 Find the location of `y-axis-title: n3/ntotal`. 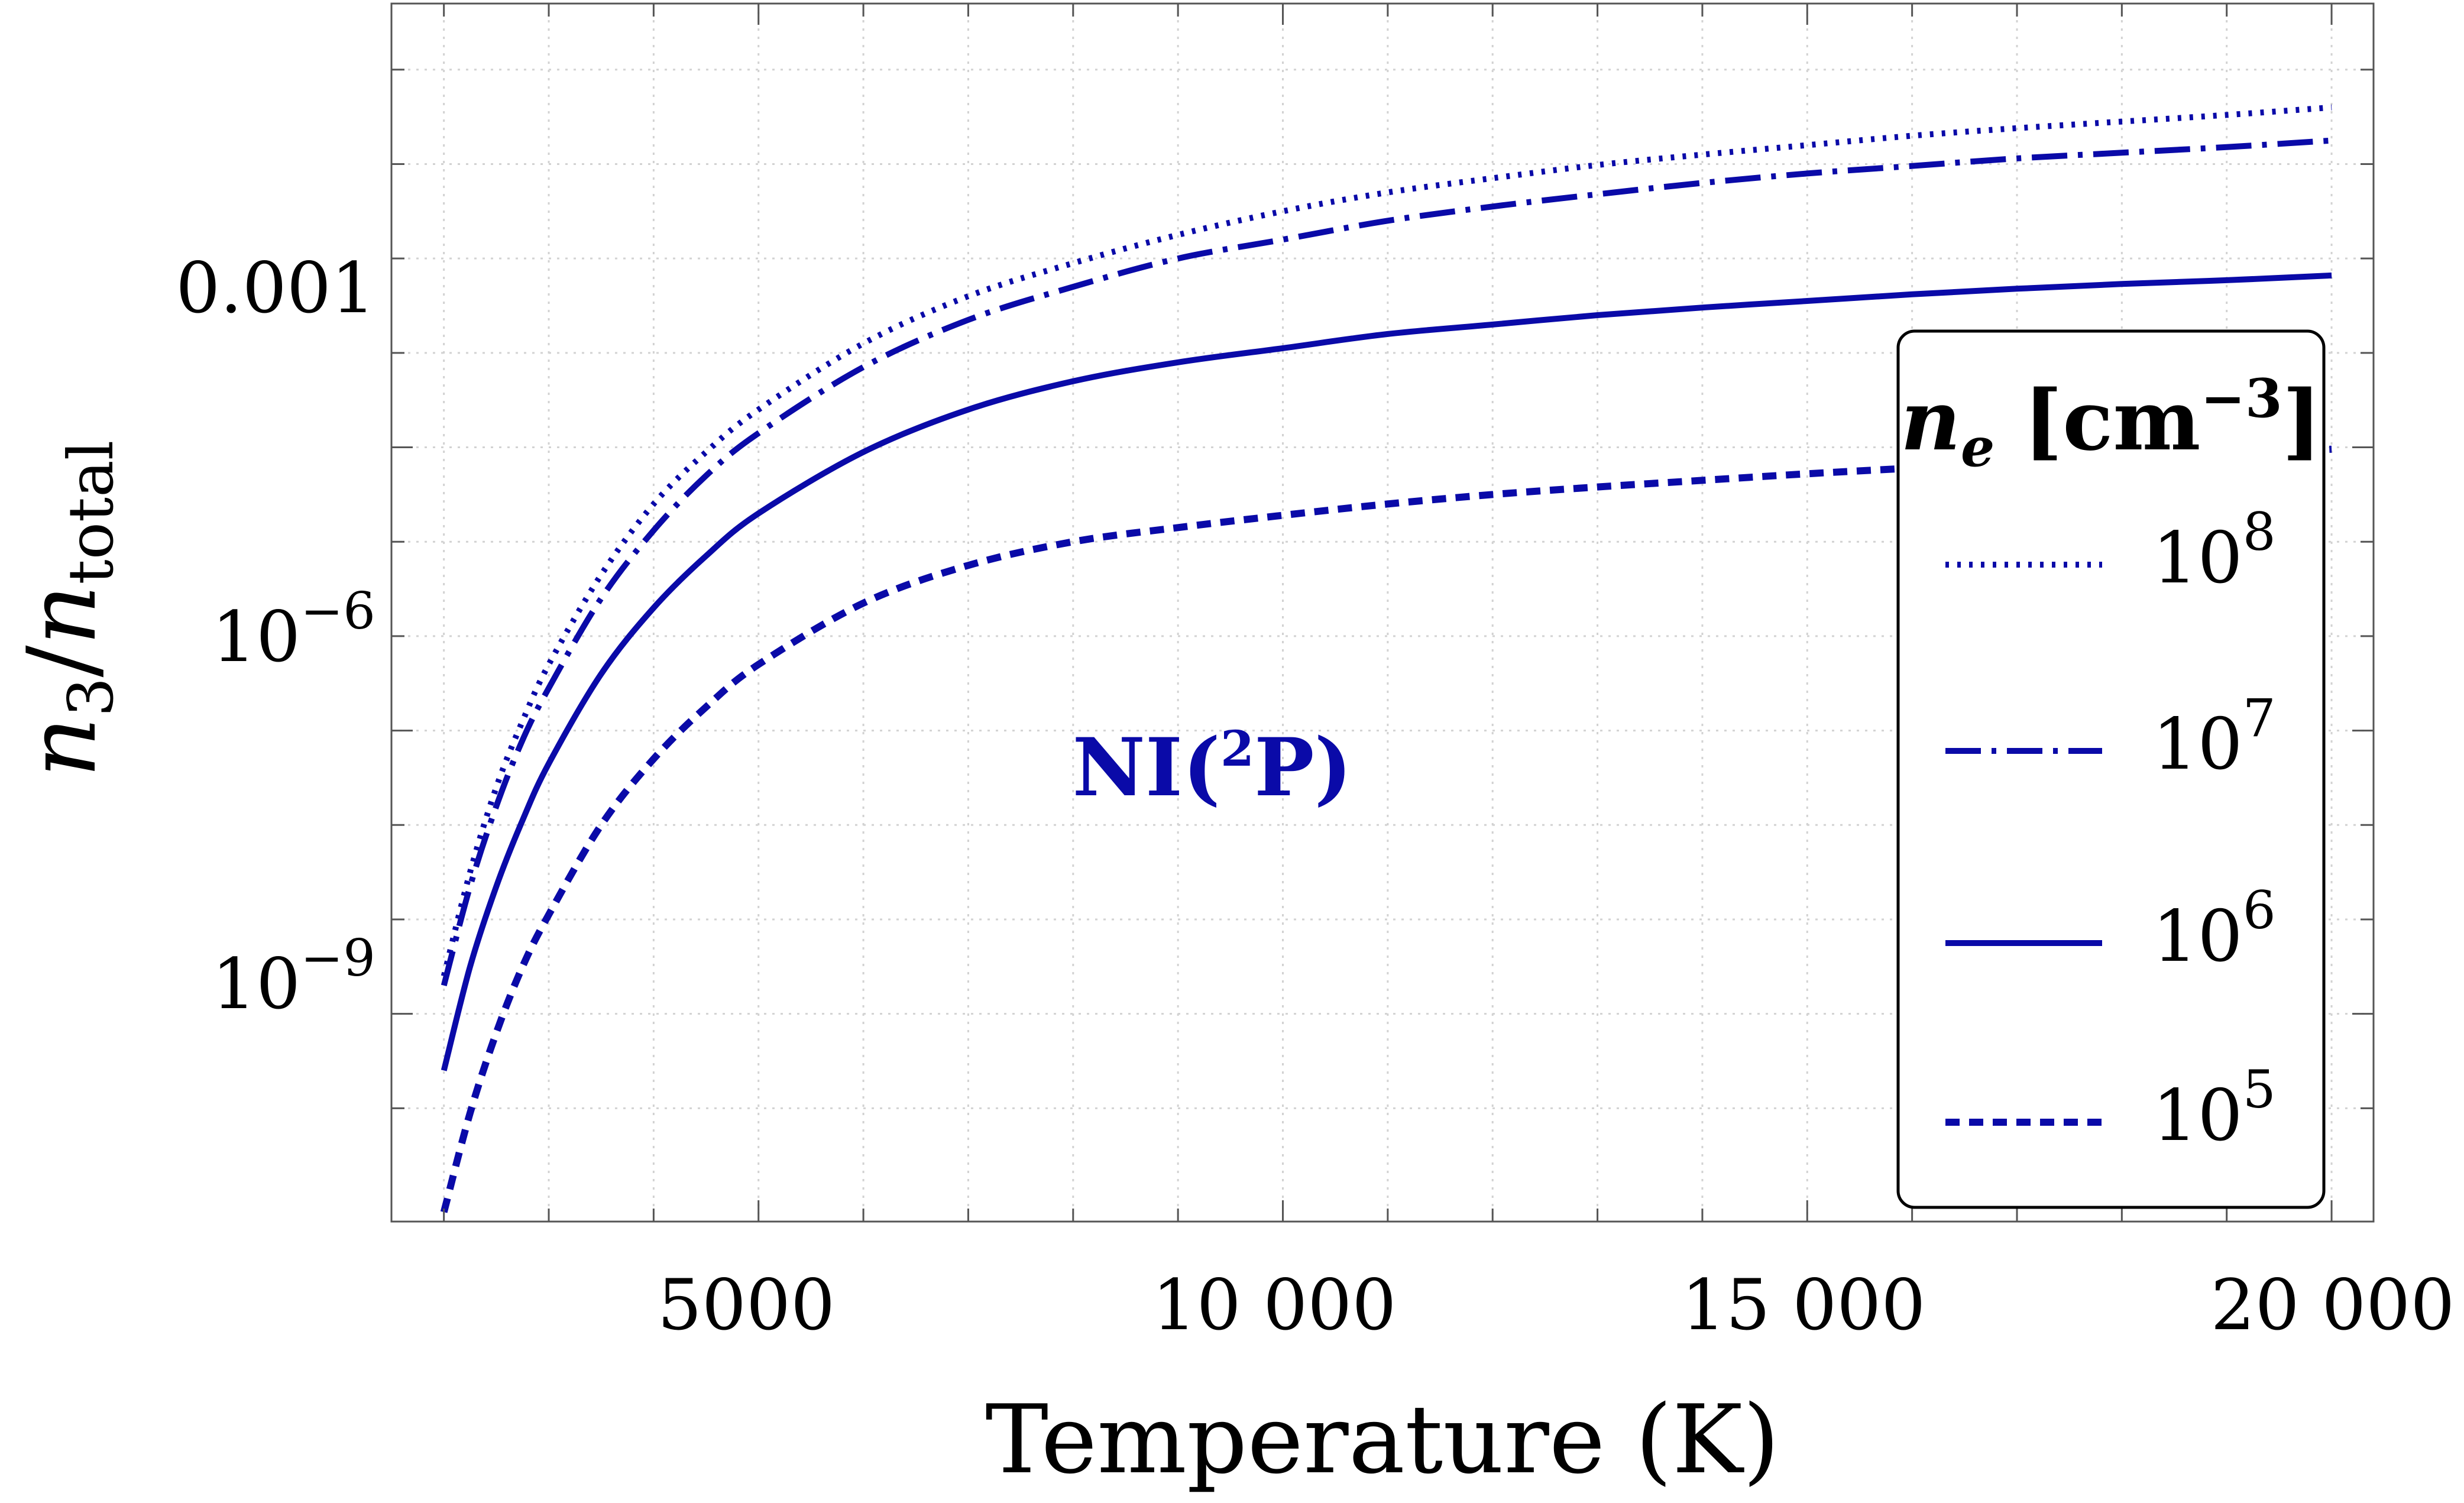

y-axis-title: n3/ntotal is located at coordinates (67, 609).